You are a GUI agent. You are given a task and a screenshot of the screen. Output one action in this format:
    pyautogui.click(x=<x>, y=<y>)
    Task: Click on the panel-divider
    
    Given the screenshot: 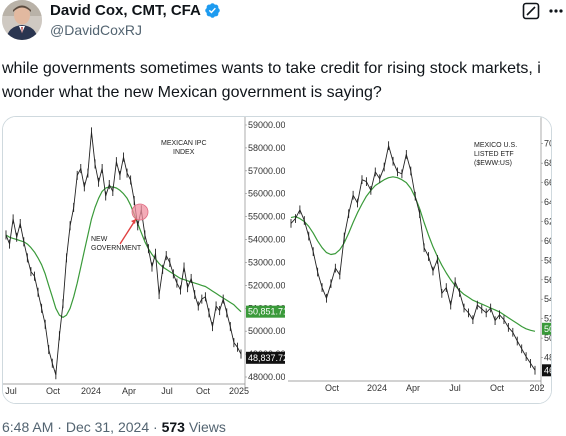 What is the action you would take?
    pyautogui.click(x=286, y=260)
    